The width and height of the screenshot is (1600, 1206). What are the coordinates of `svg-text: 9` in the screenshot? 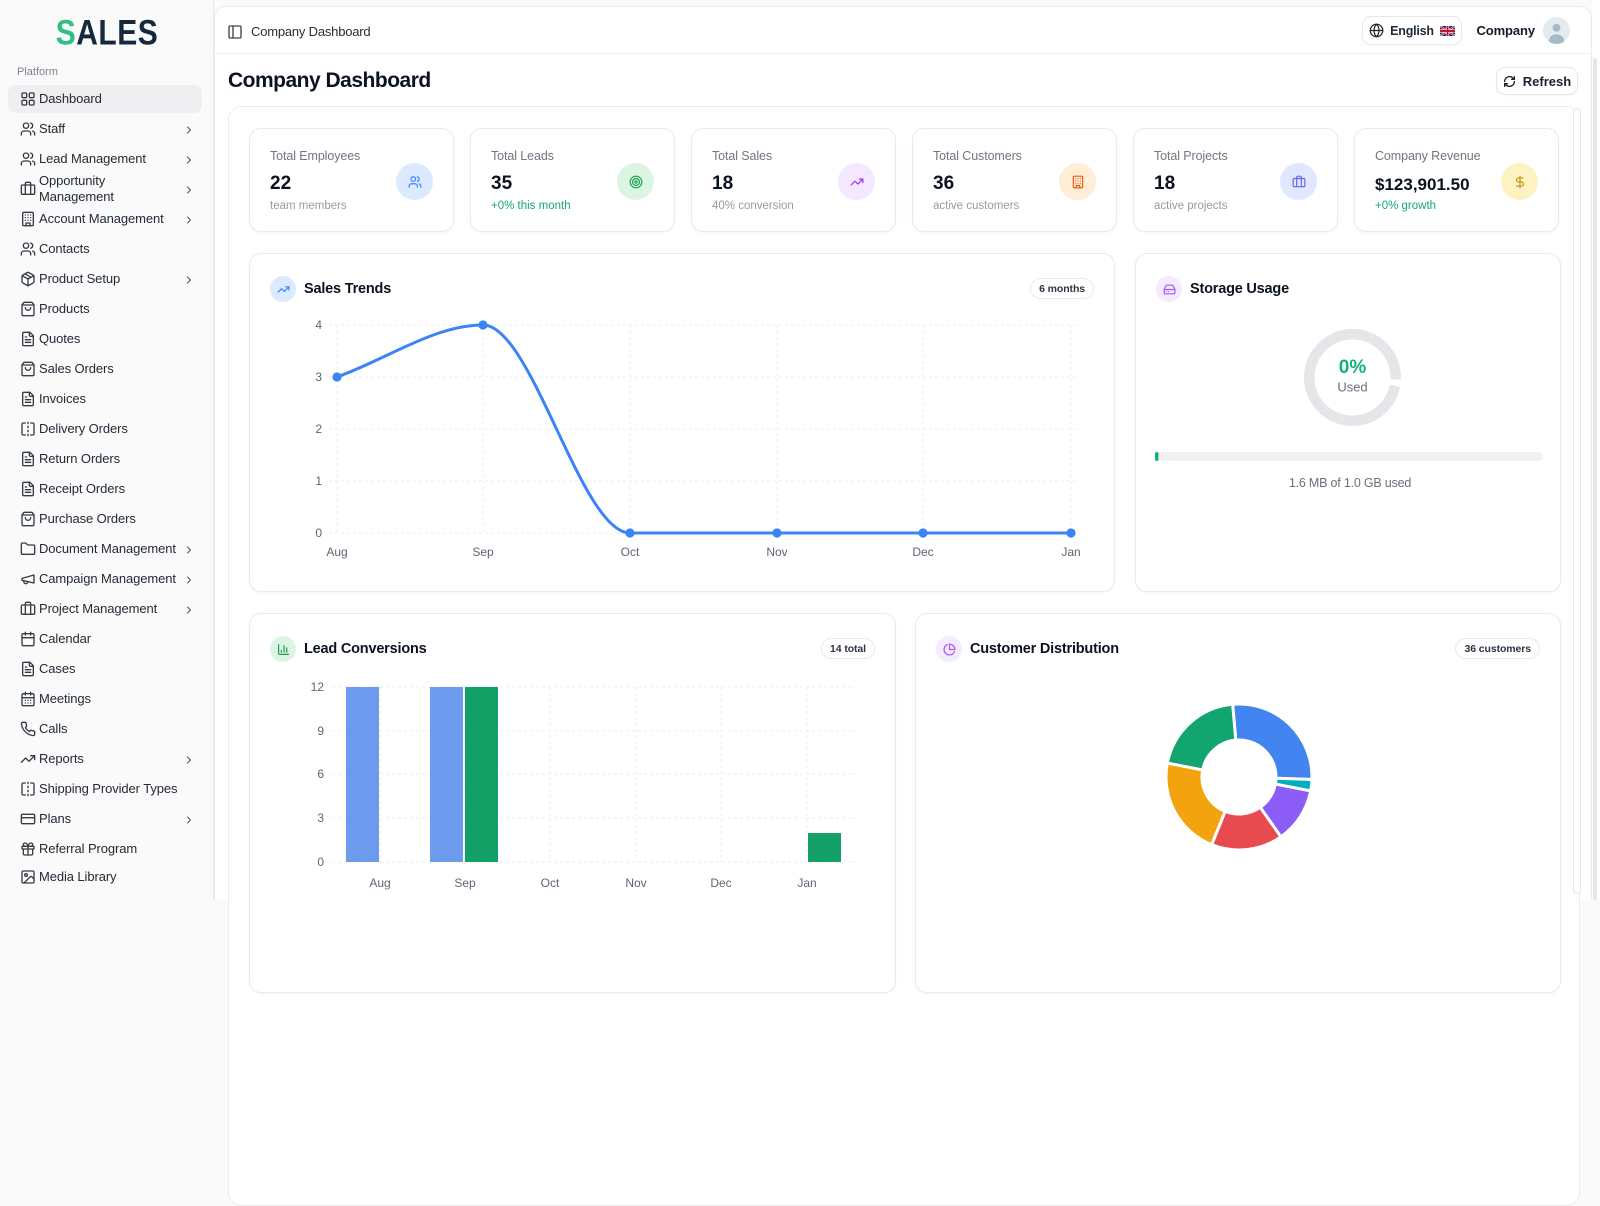 It's located at (320, 731).